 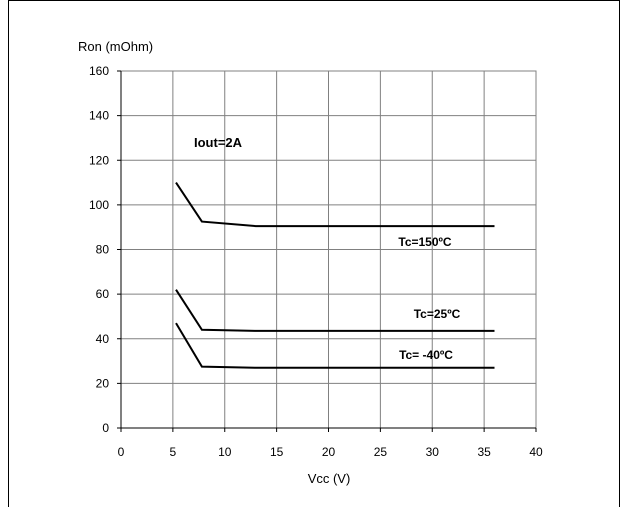 What do you see at coordinates (437, 314) in the screenshot?
I see `series-label-1: Tc=25ºC` at bounding box center [437, 314].